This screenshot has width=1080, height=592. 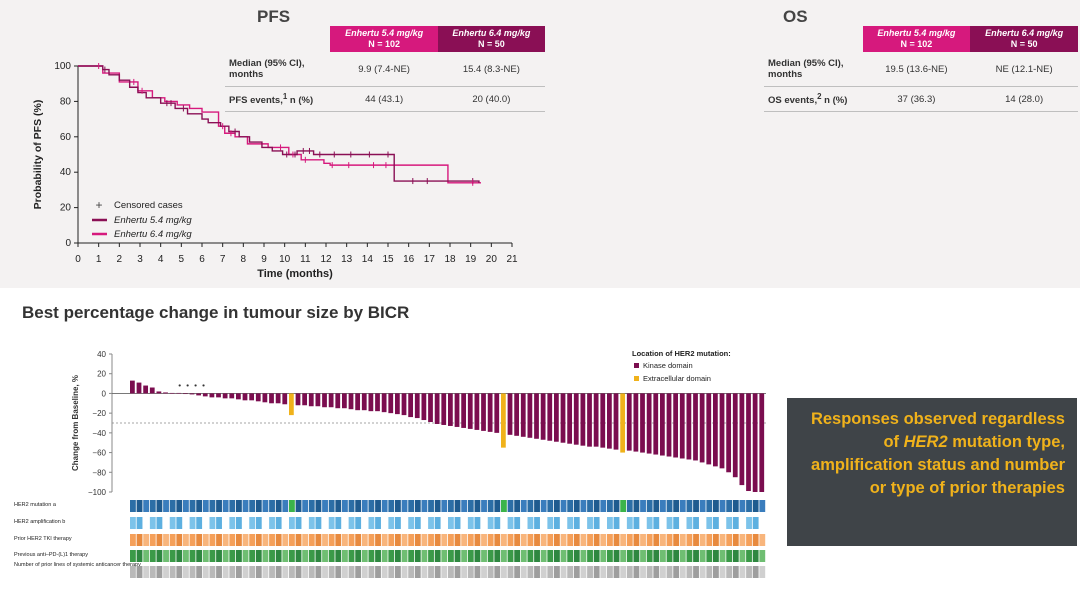 I want to click on x-tick-label: 8, so click(x=244, y=259).